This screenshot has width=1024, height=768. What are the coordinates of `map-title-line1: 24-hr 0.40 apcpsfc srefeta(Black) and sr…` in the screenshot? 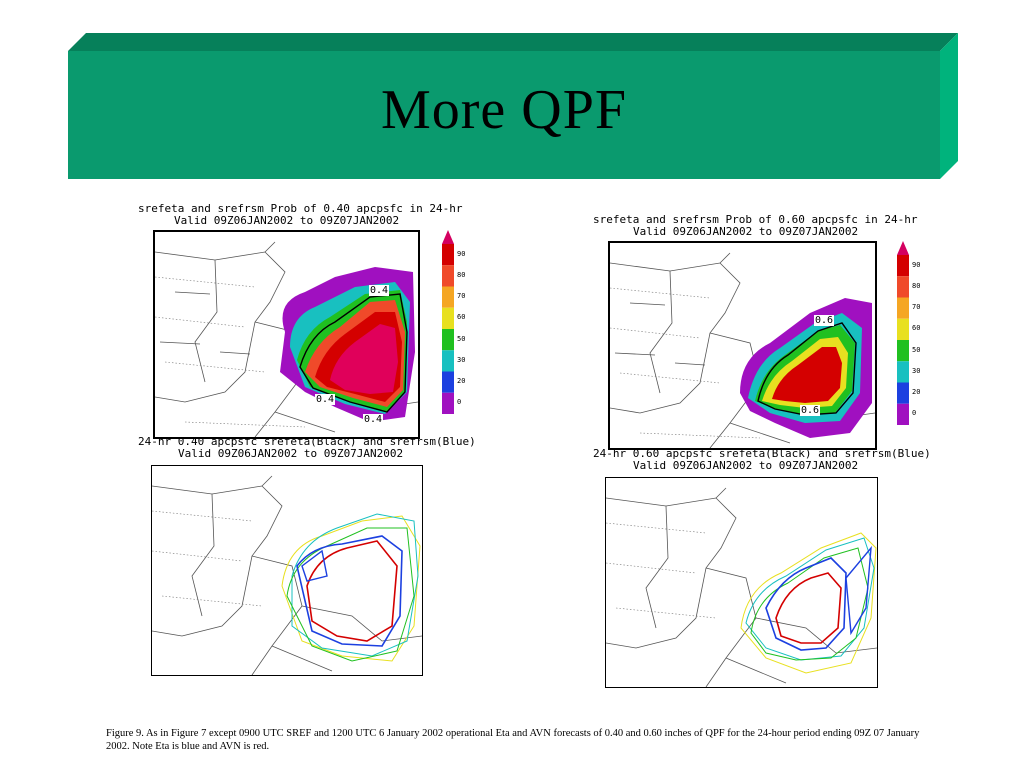 It's located at (307, 441).